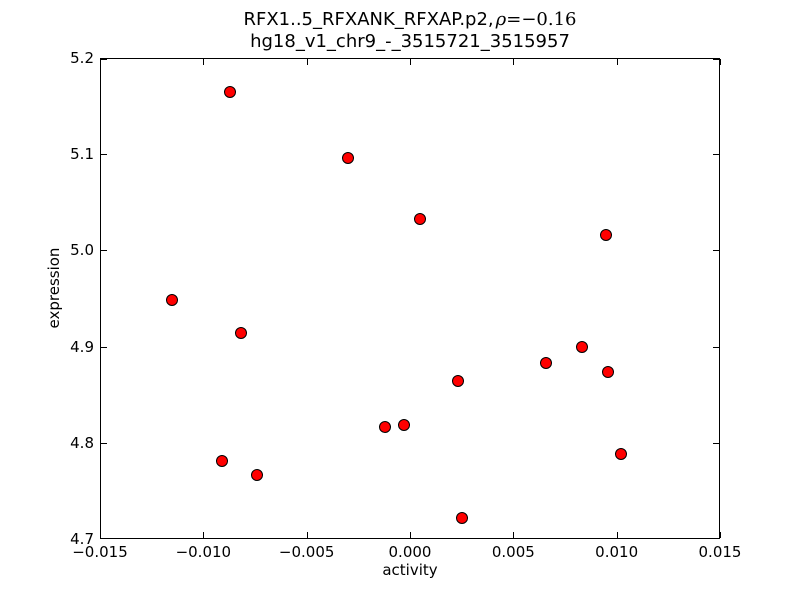  What do you see at coordinates (203, 552) in the screenshot?
I see `x-tick-label: −0.010` at bounding box center [203, 552].